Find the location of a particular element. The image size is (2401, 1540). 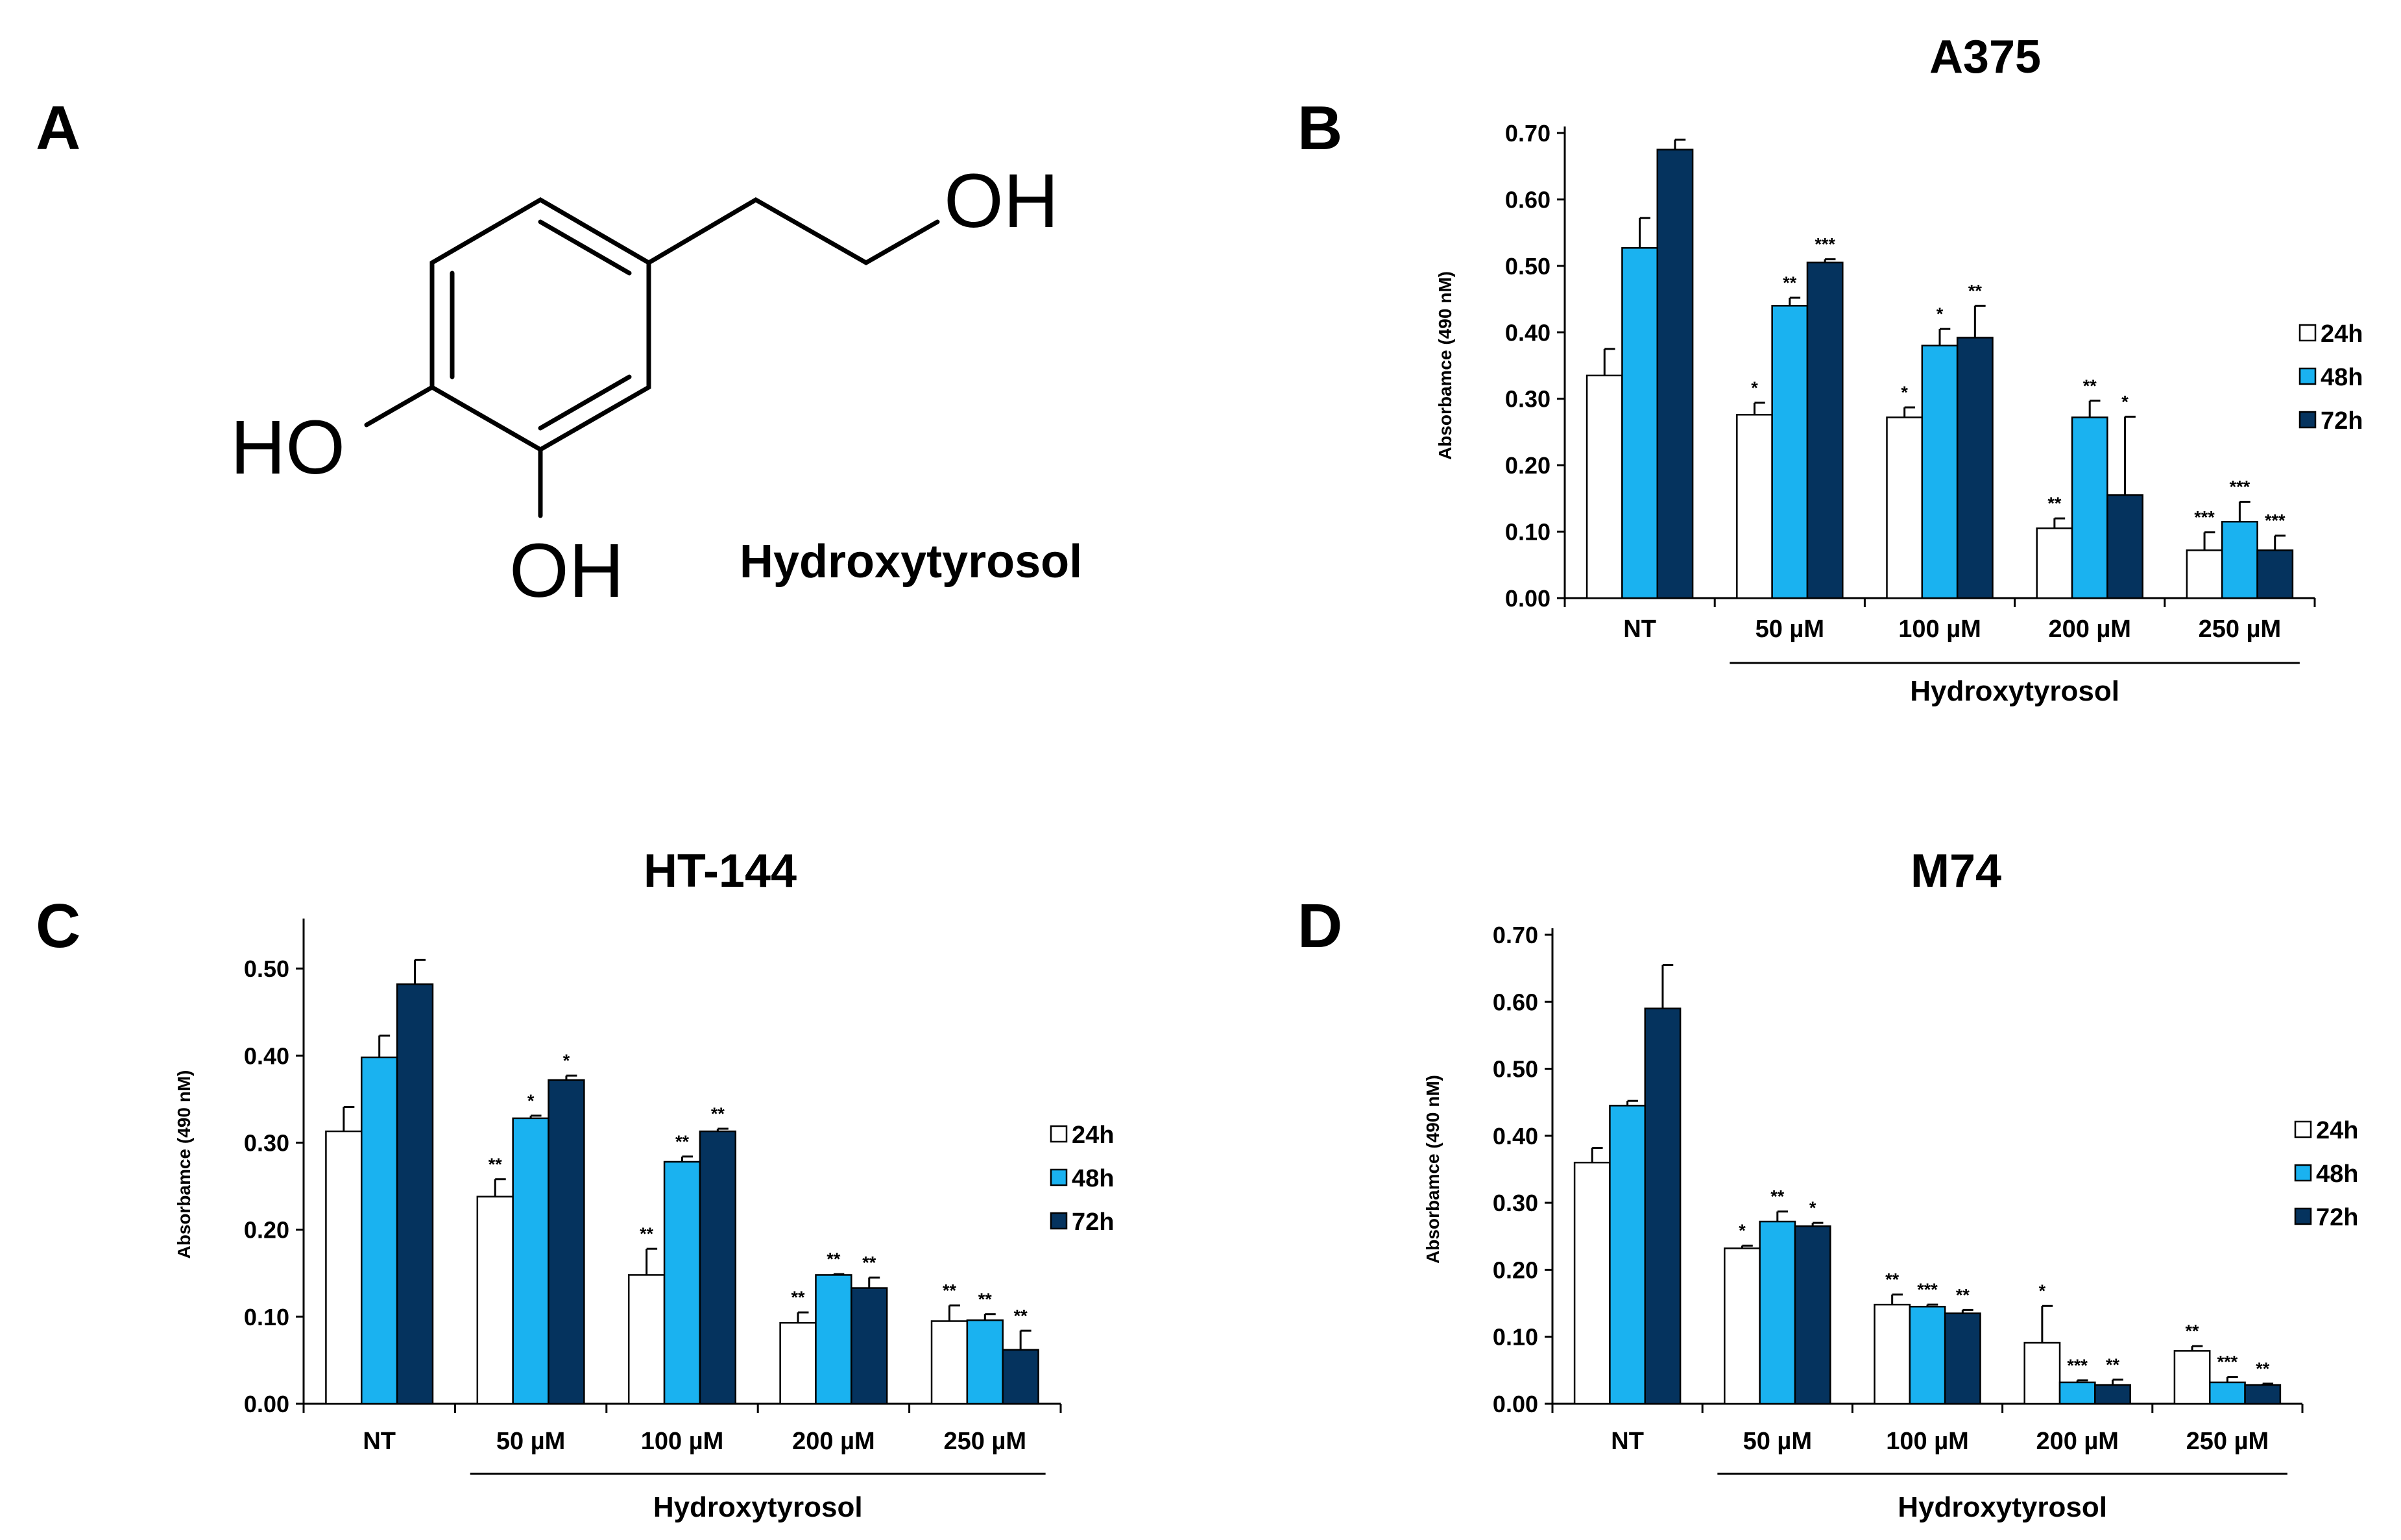

molecule-name: Hydroxytyrosol is located at coordinates (911, 562).